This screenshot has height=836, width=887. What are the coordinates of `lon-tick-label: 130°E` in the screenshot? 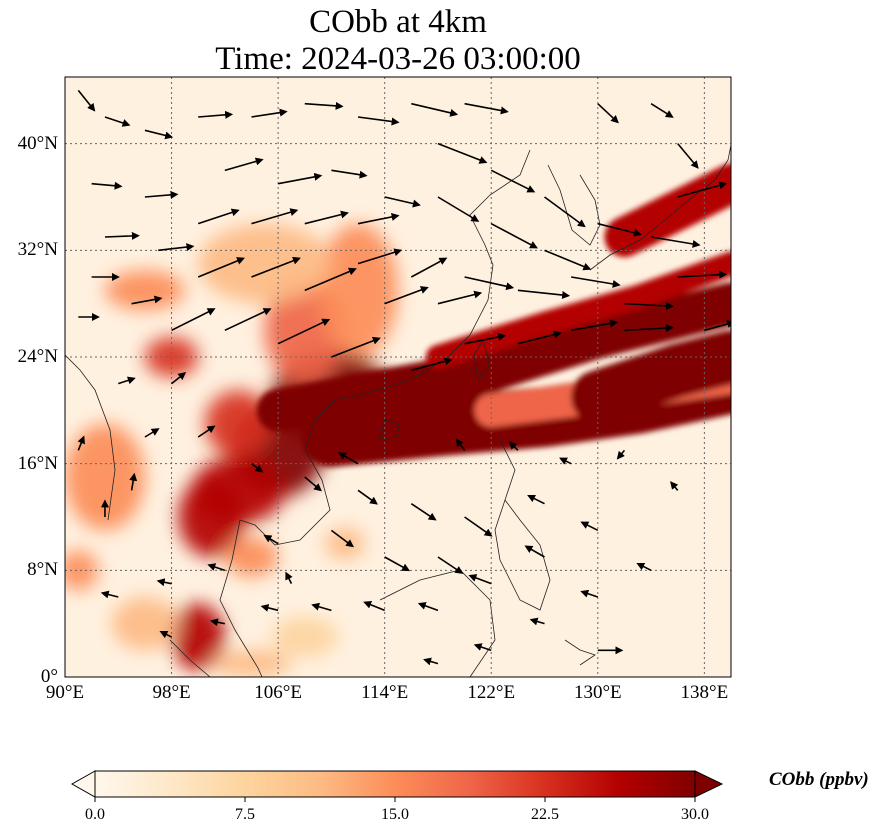 It's located at (597, 692).